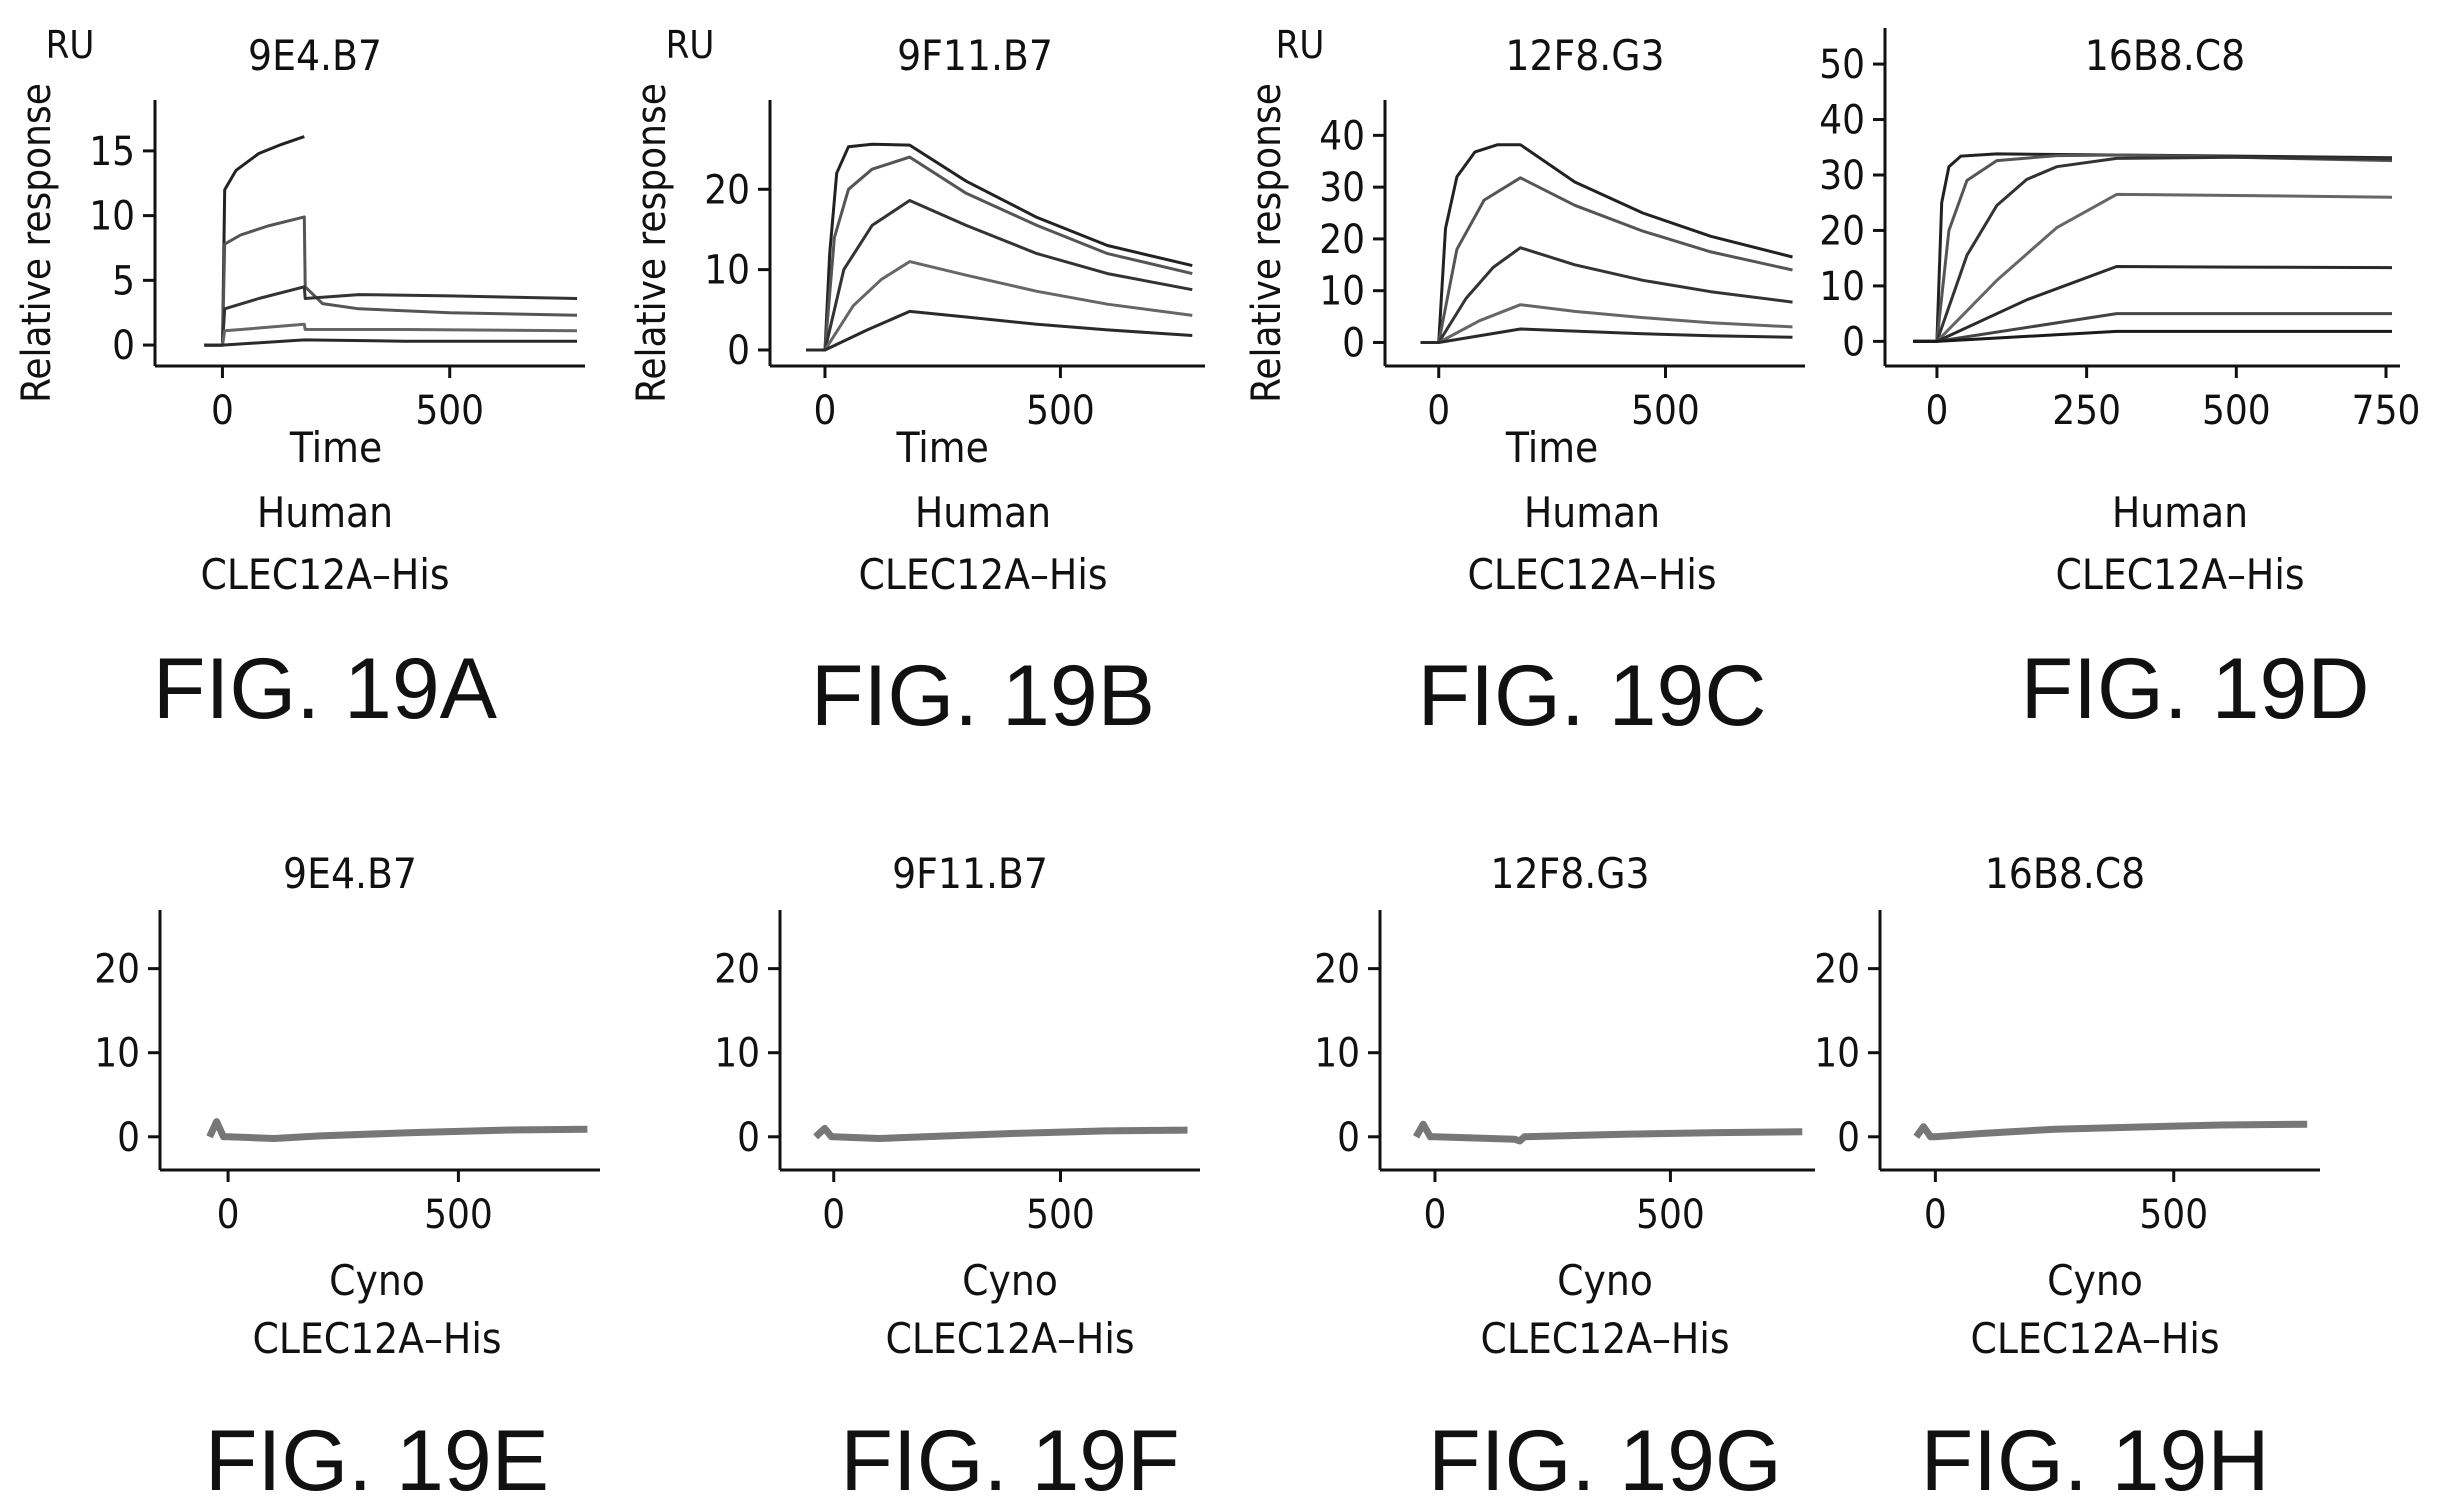 The height and width of the screenshot is (1512, 2449). I want to click on y-unit-label: RU, so click(70, 45).